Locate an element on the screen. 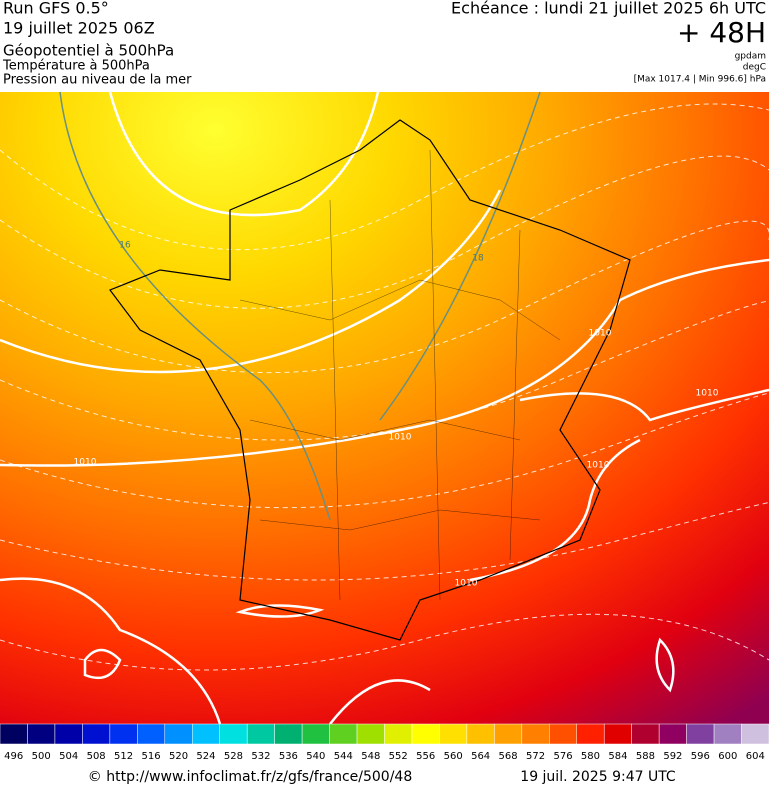 Image resolution: width=769 pixels, height=790 pixels. colorbar-tick-label: 584 is located at coordinates (617, 756).